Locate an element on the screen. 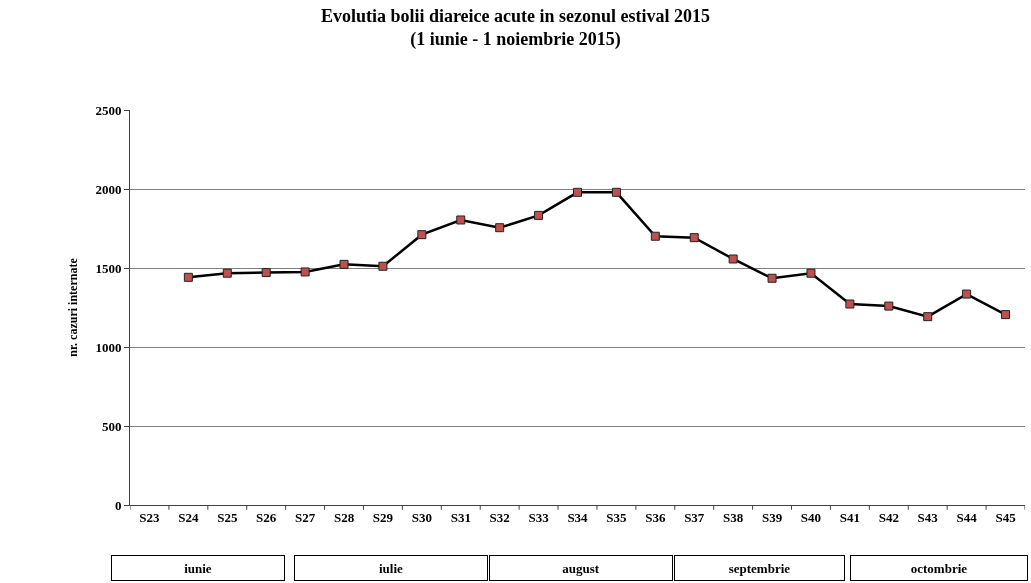 Image resolution: width=1031 pixels, height=583 pixels. x-tick-label: S29 is located at coordinates (383, 517).